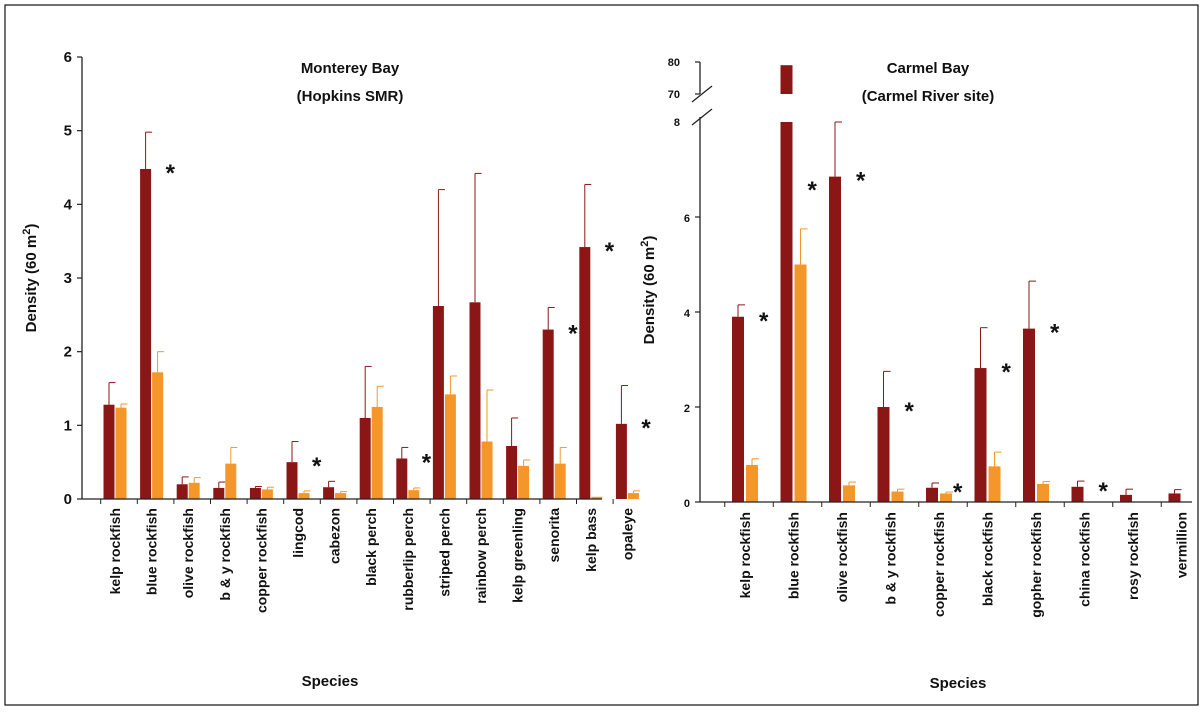  I want to click on x-tick-label: senorita, so click(554, 535).